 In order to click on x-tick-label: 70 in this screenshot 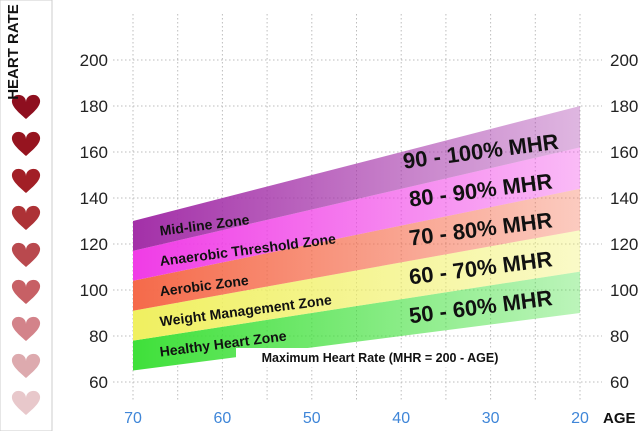, I will do `click(133, 418)`.